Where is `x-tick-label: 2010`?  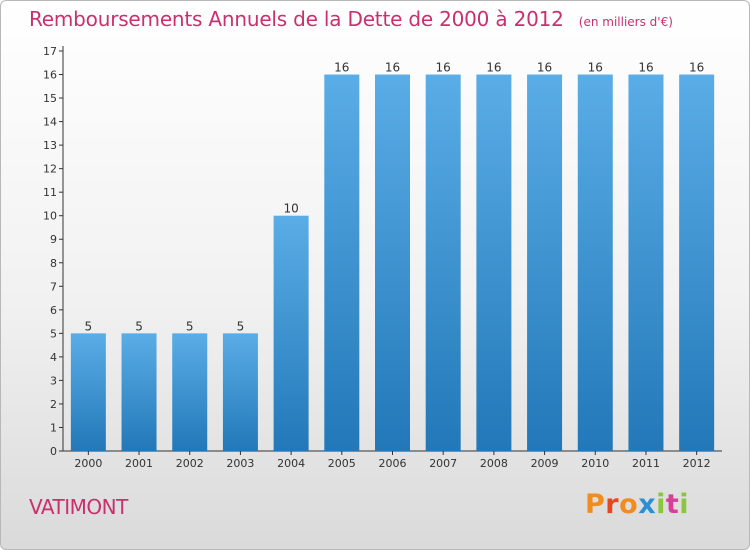
x-tick-label: 2010 is located at coordinates (595, 463).